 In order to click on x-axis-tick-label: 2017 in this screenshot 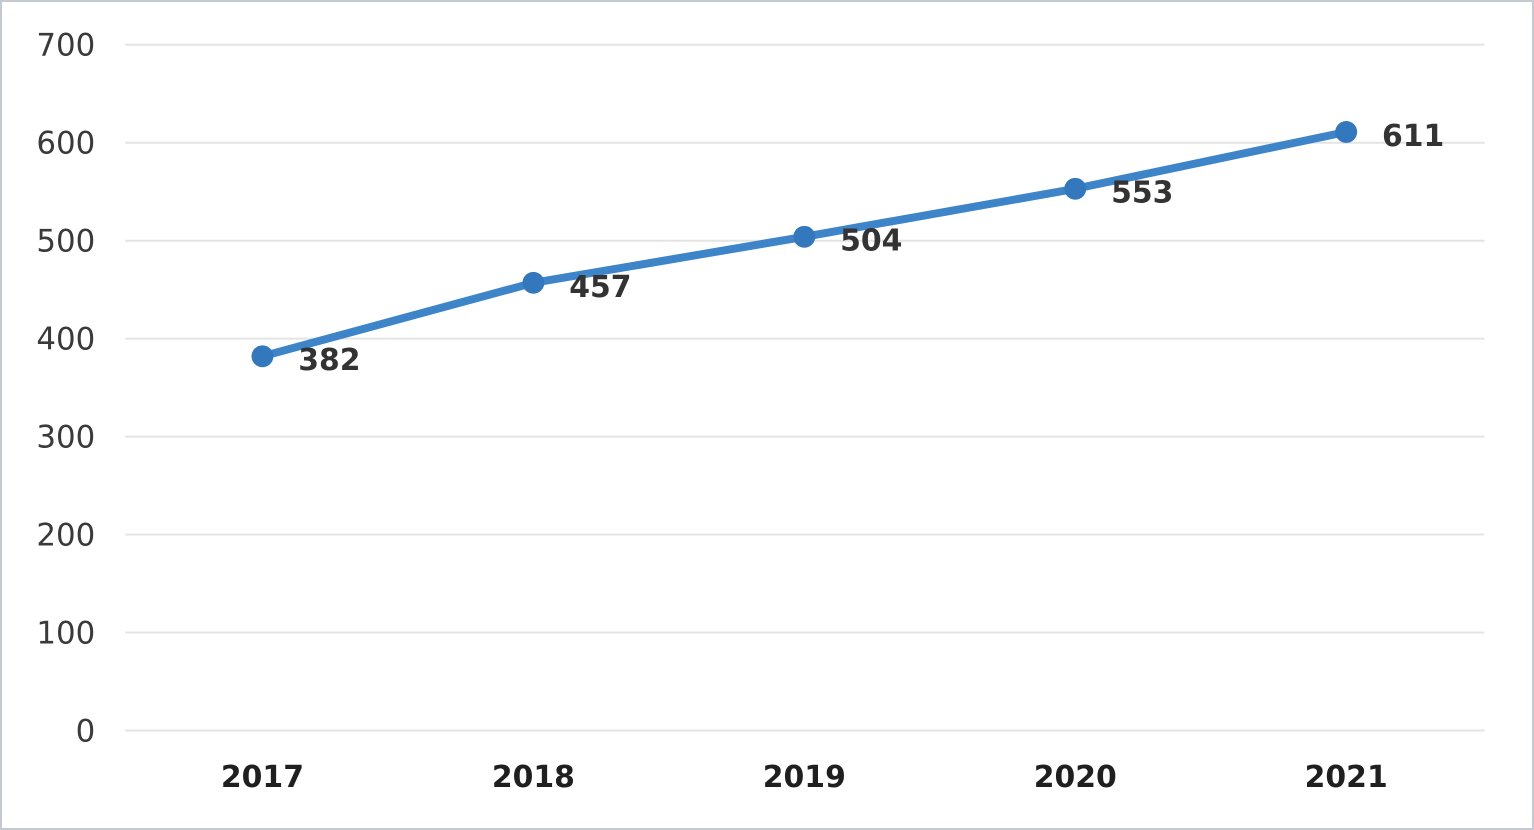, I will do `click(262, 777)`.